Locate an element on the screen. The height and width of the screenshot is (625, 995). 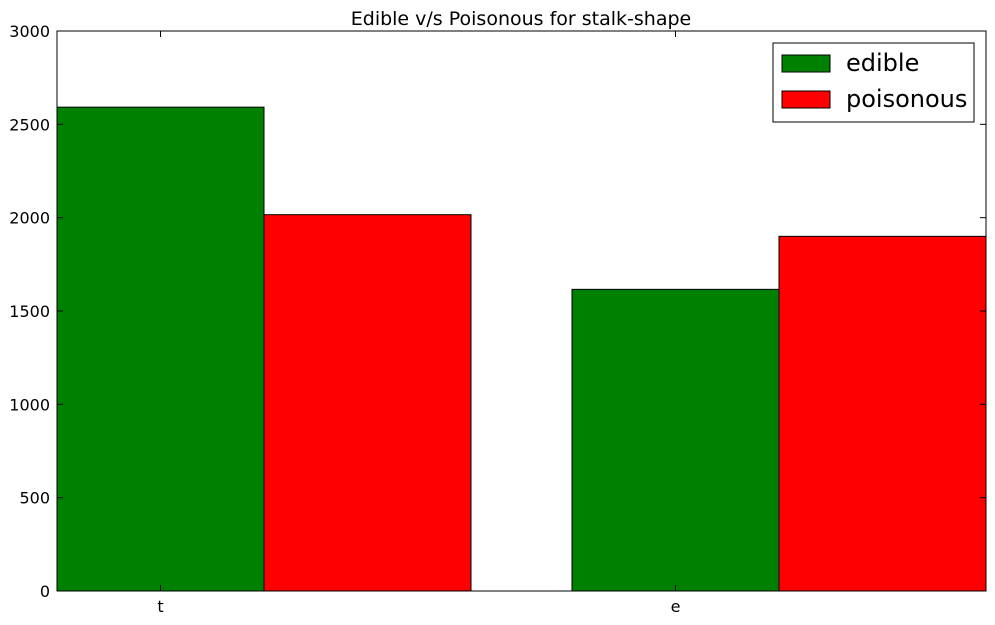
x-tick-label: e is located at coordinates (676, 606).